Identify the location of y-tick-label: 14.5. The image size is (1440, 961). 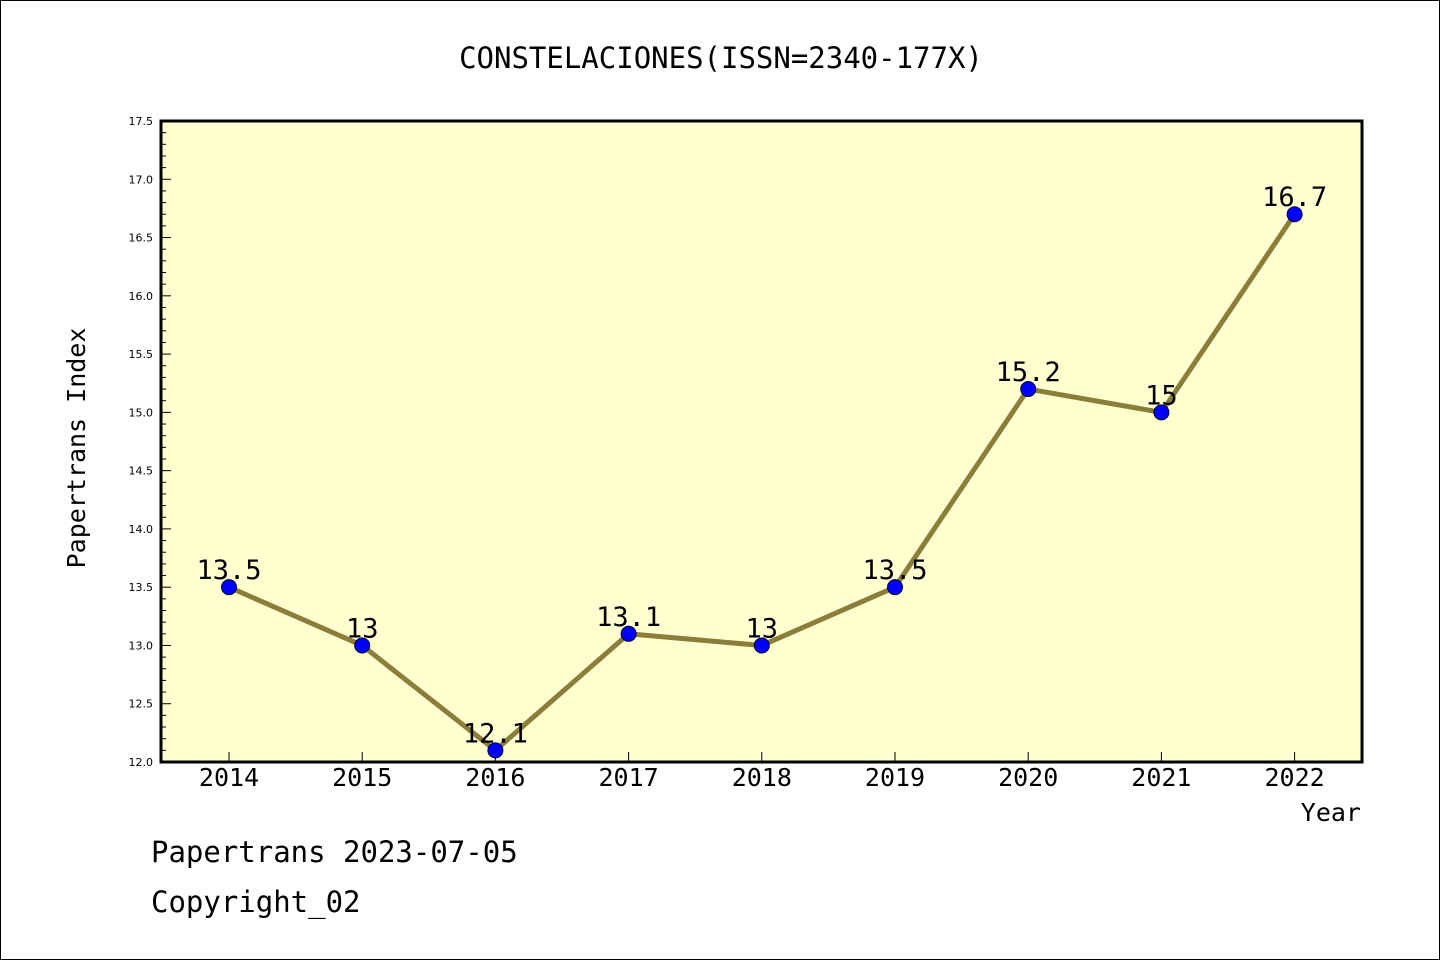
(141, 471).